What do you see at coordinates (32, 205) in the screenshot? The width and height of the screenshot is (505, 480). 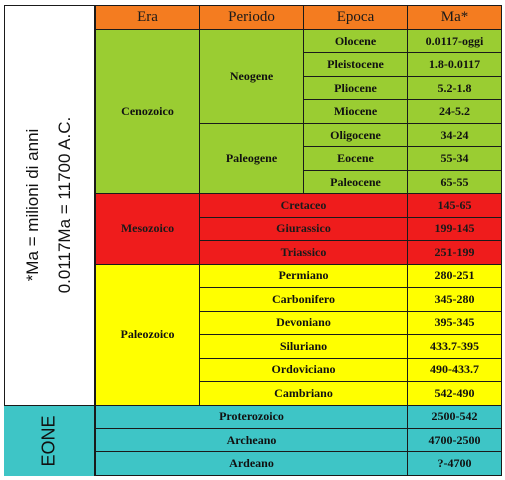 I see `ma-definition-note: *Ma = milioni di anni` at bounding box center [32, 205].